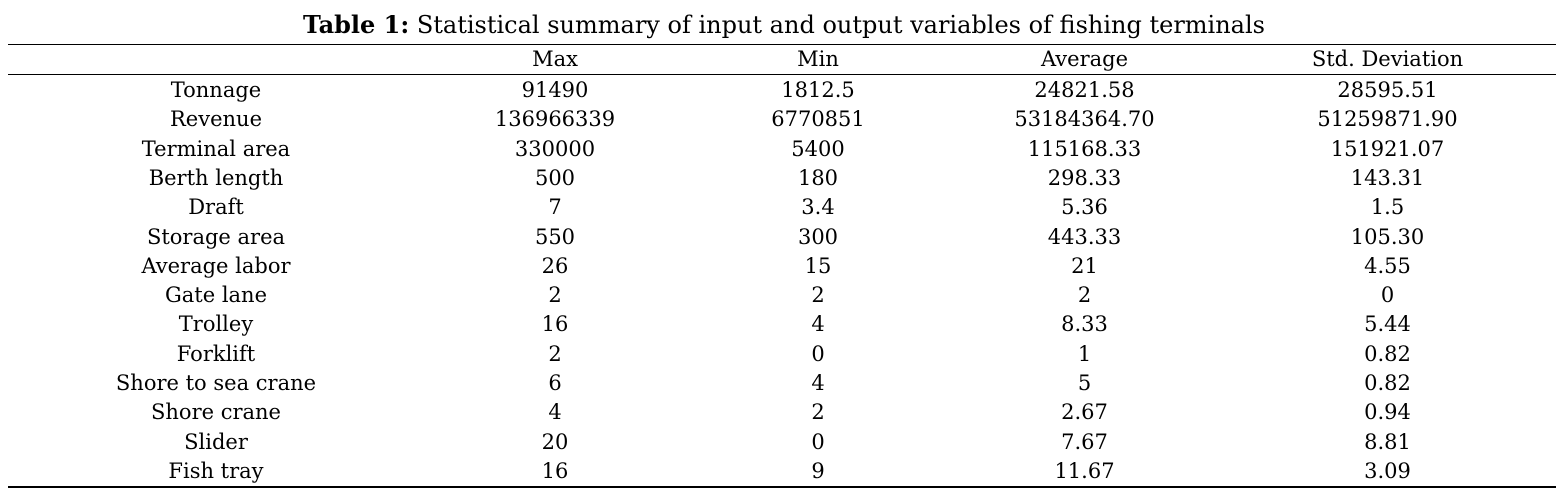 The height and width of the screenshot is (498, 1564). Describe the element at coordinates (1084, 177) in the screenshot. I see `table-cell-average: 298.33` at that location.